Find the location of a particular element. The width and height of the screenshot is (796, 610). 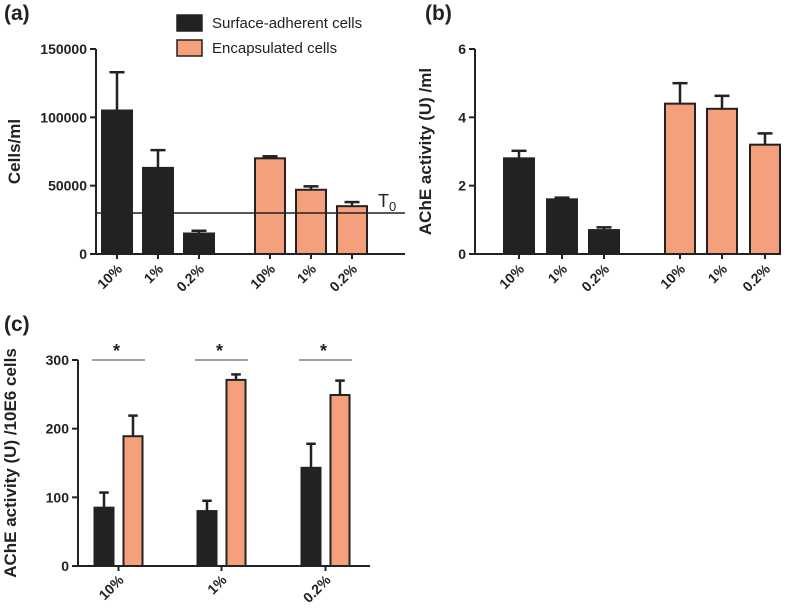

y-tick-label: 50000 is located at coordinates (67, 186).